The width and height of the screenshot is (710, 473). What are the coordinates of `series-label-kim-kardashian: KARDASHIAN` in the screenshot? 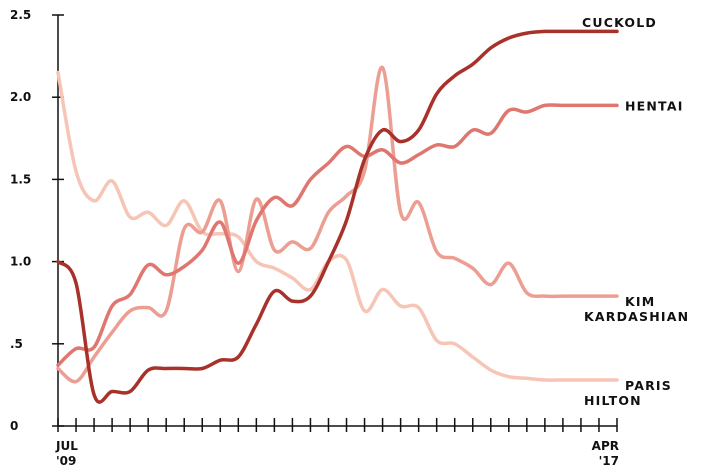 It's located at (636, 316).